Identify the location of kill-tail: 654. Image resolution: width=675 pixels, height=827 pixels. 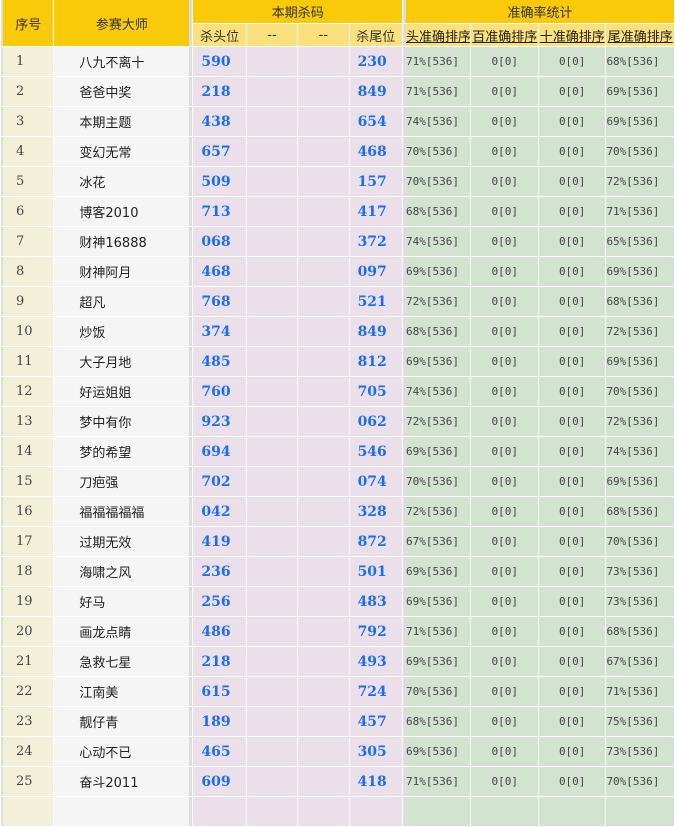
(375, 121).